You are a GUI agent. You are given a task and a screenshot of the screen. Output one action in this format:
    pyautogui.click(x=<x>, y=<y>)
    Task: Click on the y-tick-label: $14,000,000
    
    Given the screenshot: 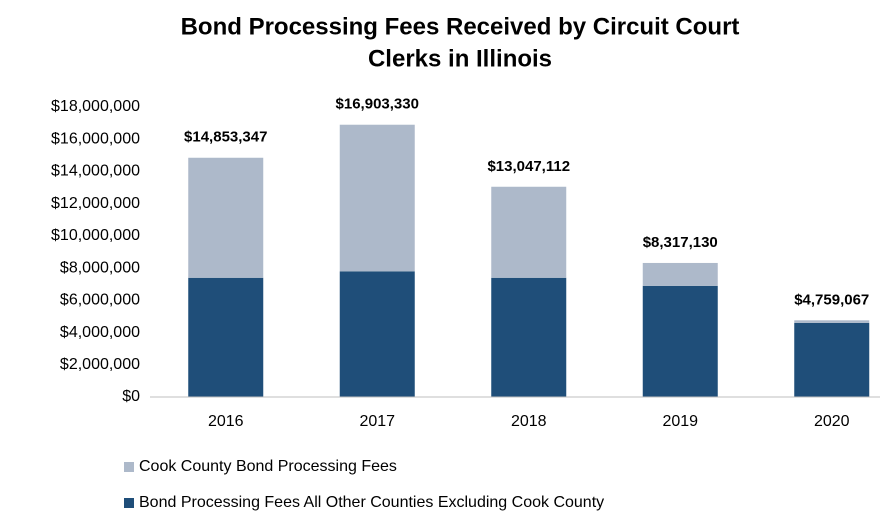 What is the action you would take?
    pyautogui.click(x=95, y=171)
    